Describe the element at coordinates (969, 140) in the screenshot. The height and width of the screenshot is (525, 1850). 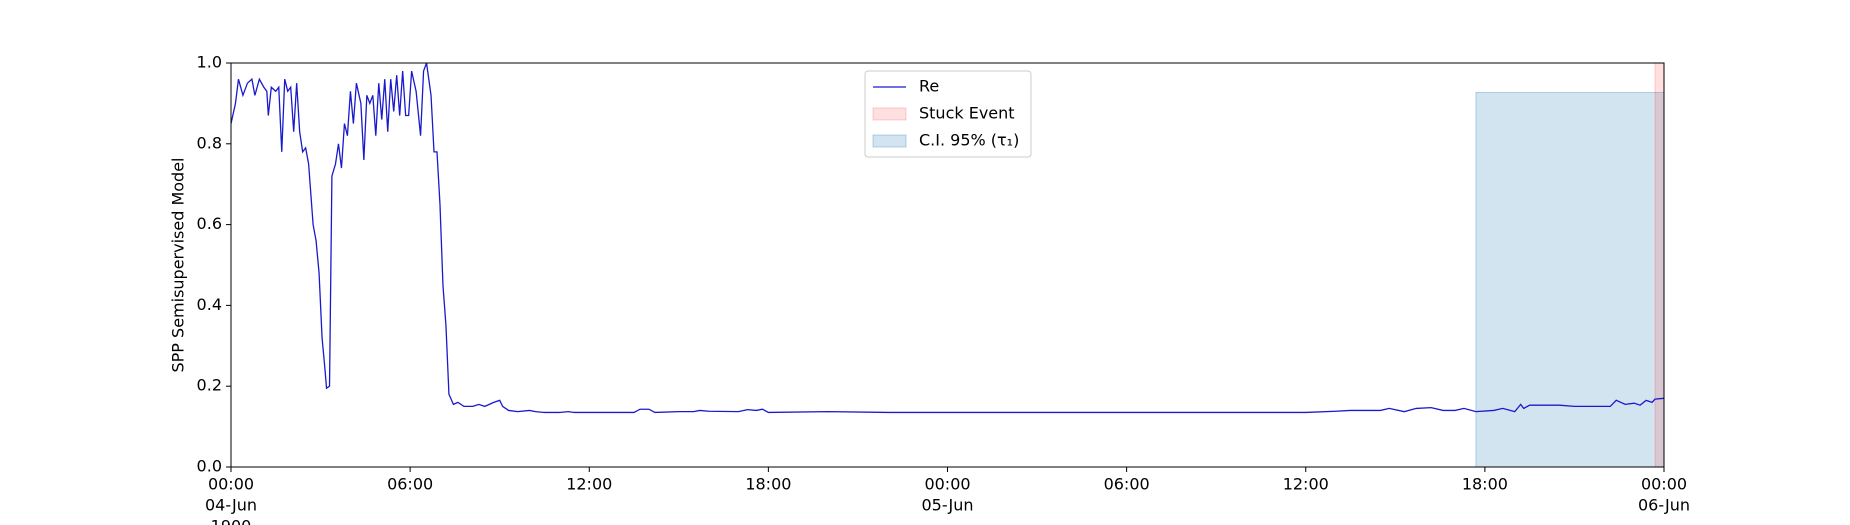
I see `legend-label: C.I. 95% (τ₁)` at that location.